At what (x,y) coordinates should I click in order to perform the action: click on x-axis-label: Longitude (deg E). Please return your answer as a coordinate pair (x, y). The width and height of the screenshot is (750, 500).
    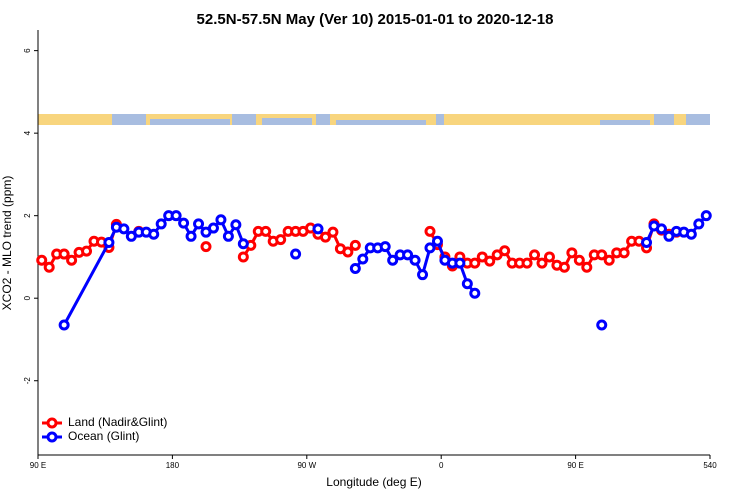
    Looking at the image, I should click on (373, 482).